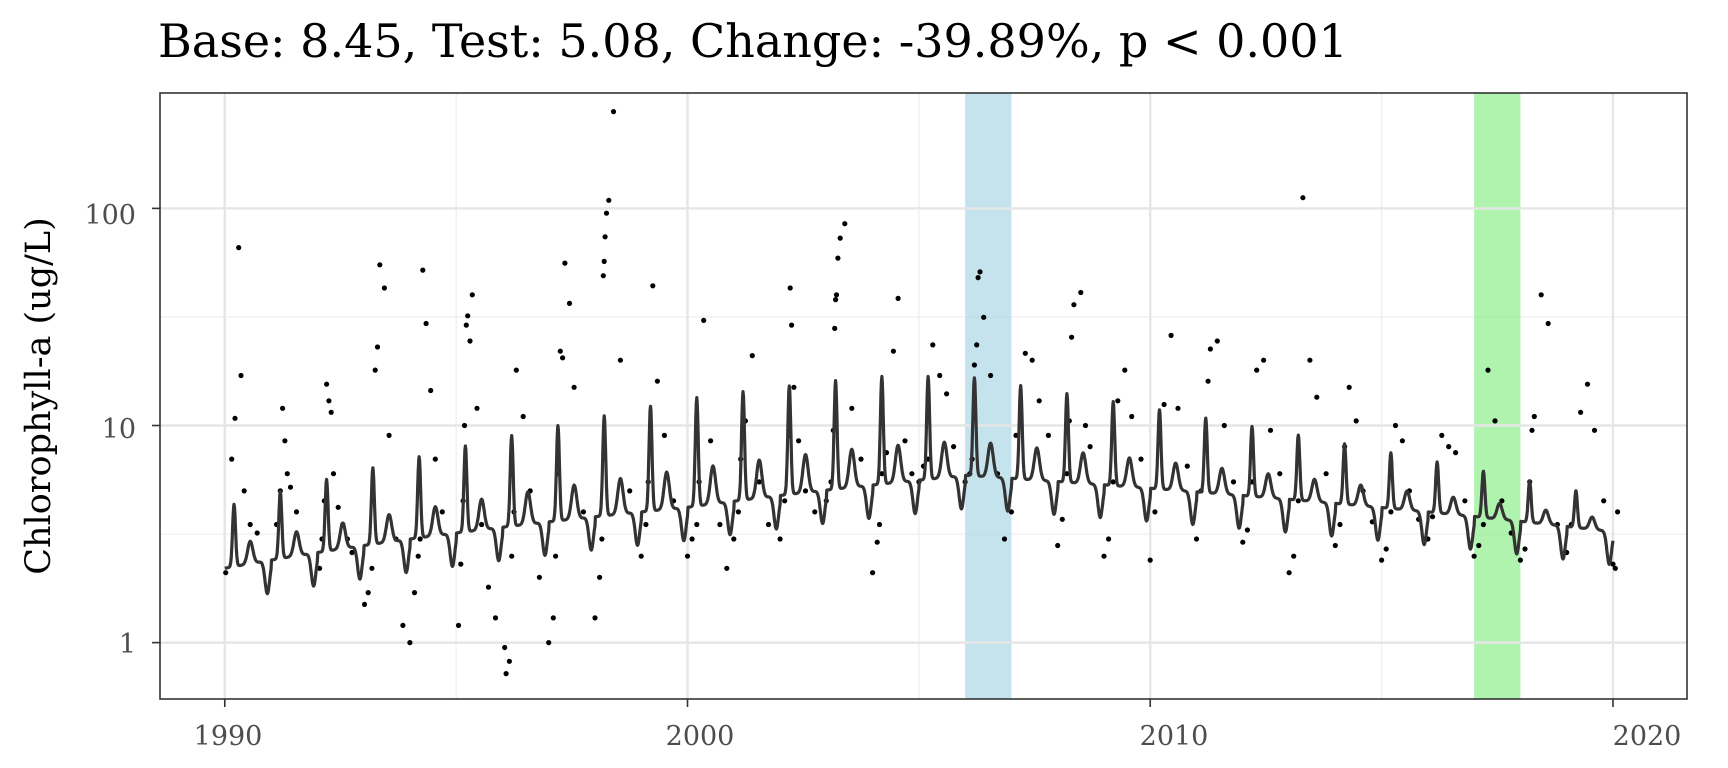 The height and width of the screenshot is (768, 1728). What do you see at coordinates (228, 736) in the screenshot?
I see `x-axis-tick-label-1990: 1990` at bounding box center [228, 736].